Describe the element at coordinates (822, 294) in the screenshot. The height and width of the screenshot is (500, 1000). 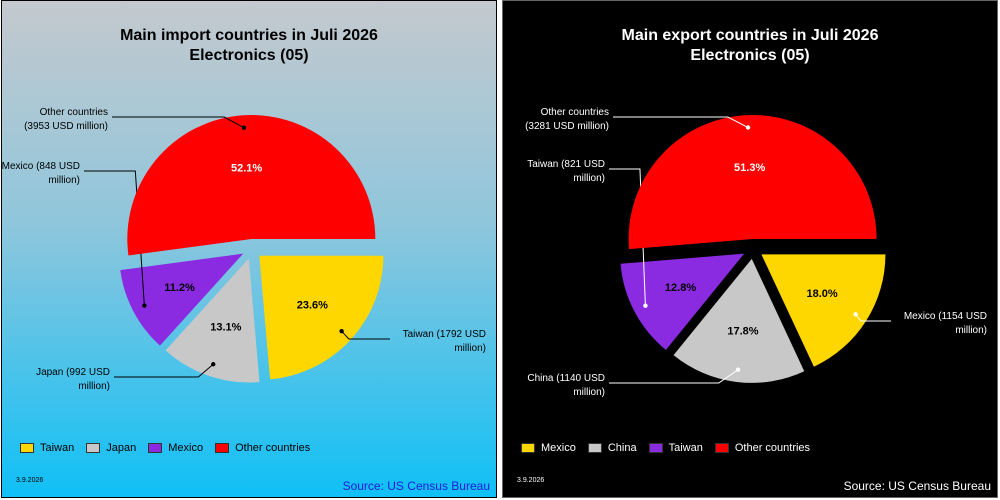
I see `slice-percent-label: 18.0%` at that location.